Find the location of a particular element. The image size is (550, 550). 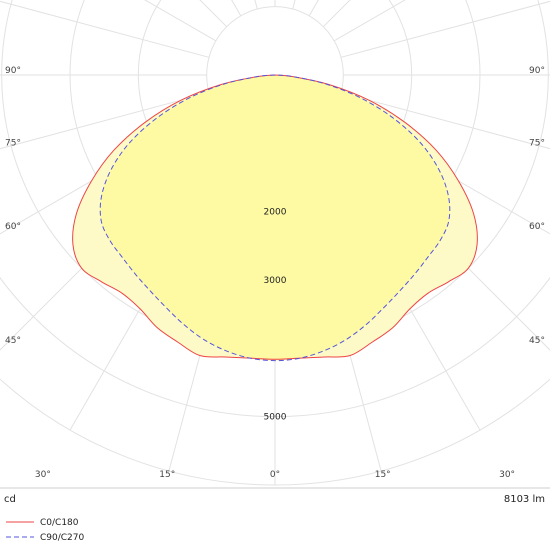

angle-label-left-75: 75° is located at coordinates (13, 143).